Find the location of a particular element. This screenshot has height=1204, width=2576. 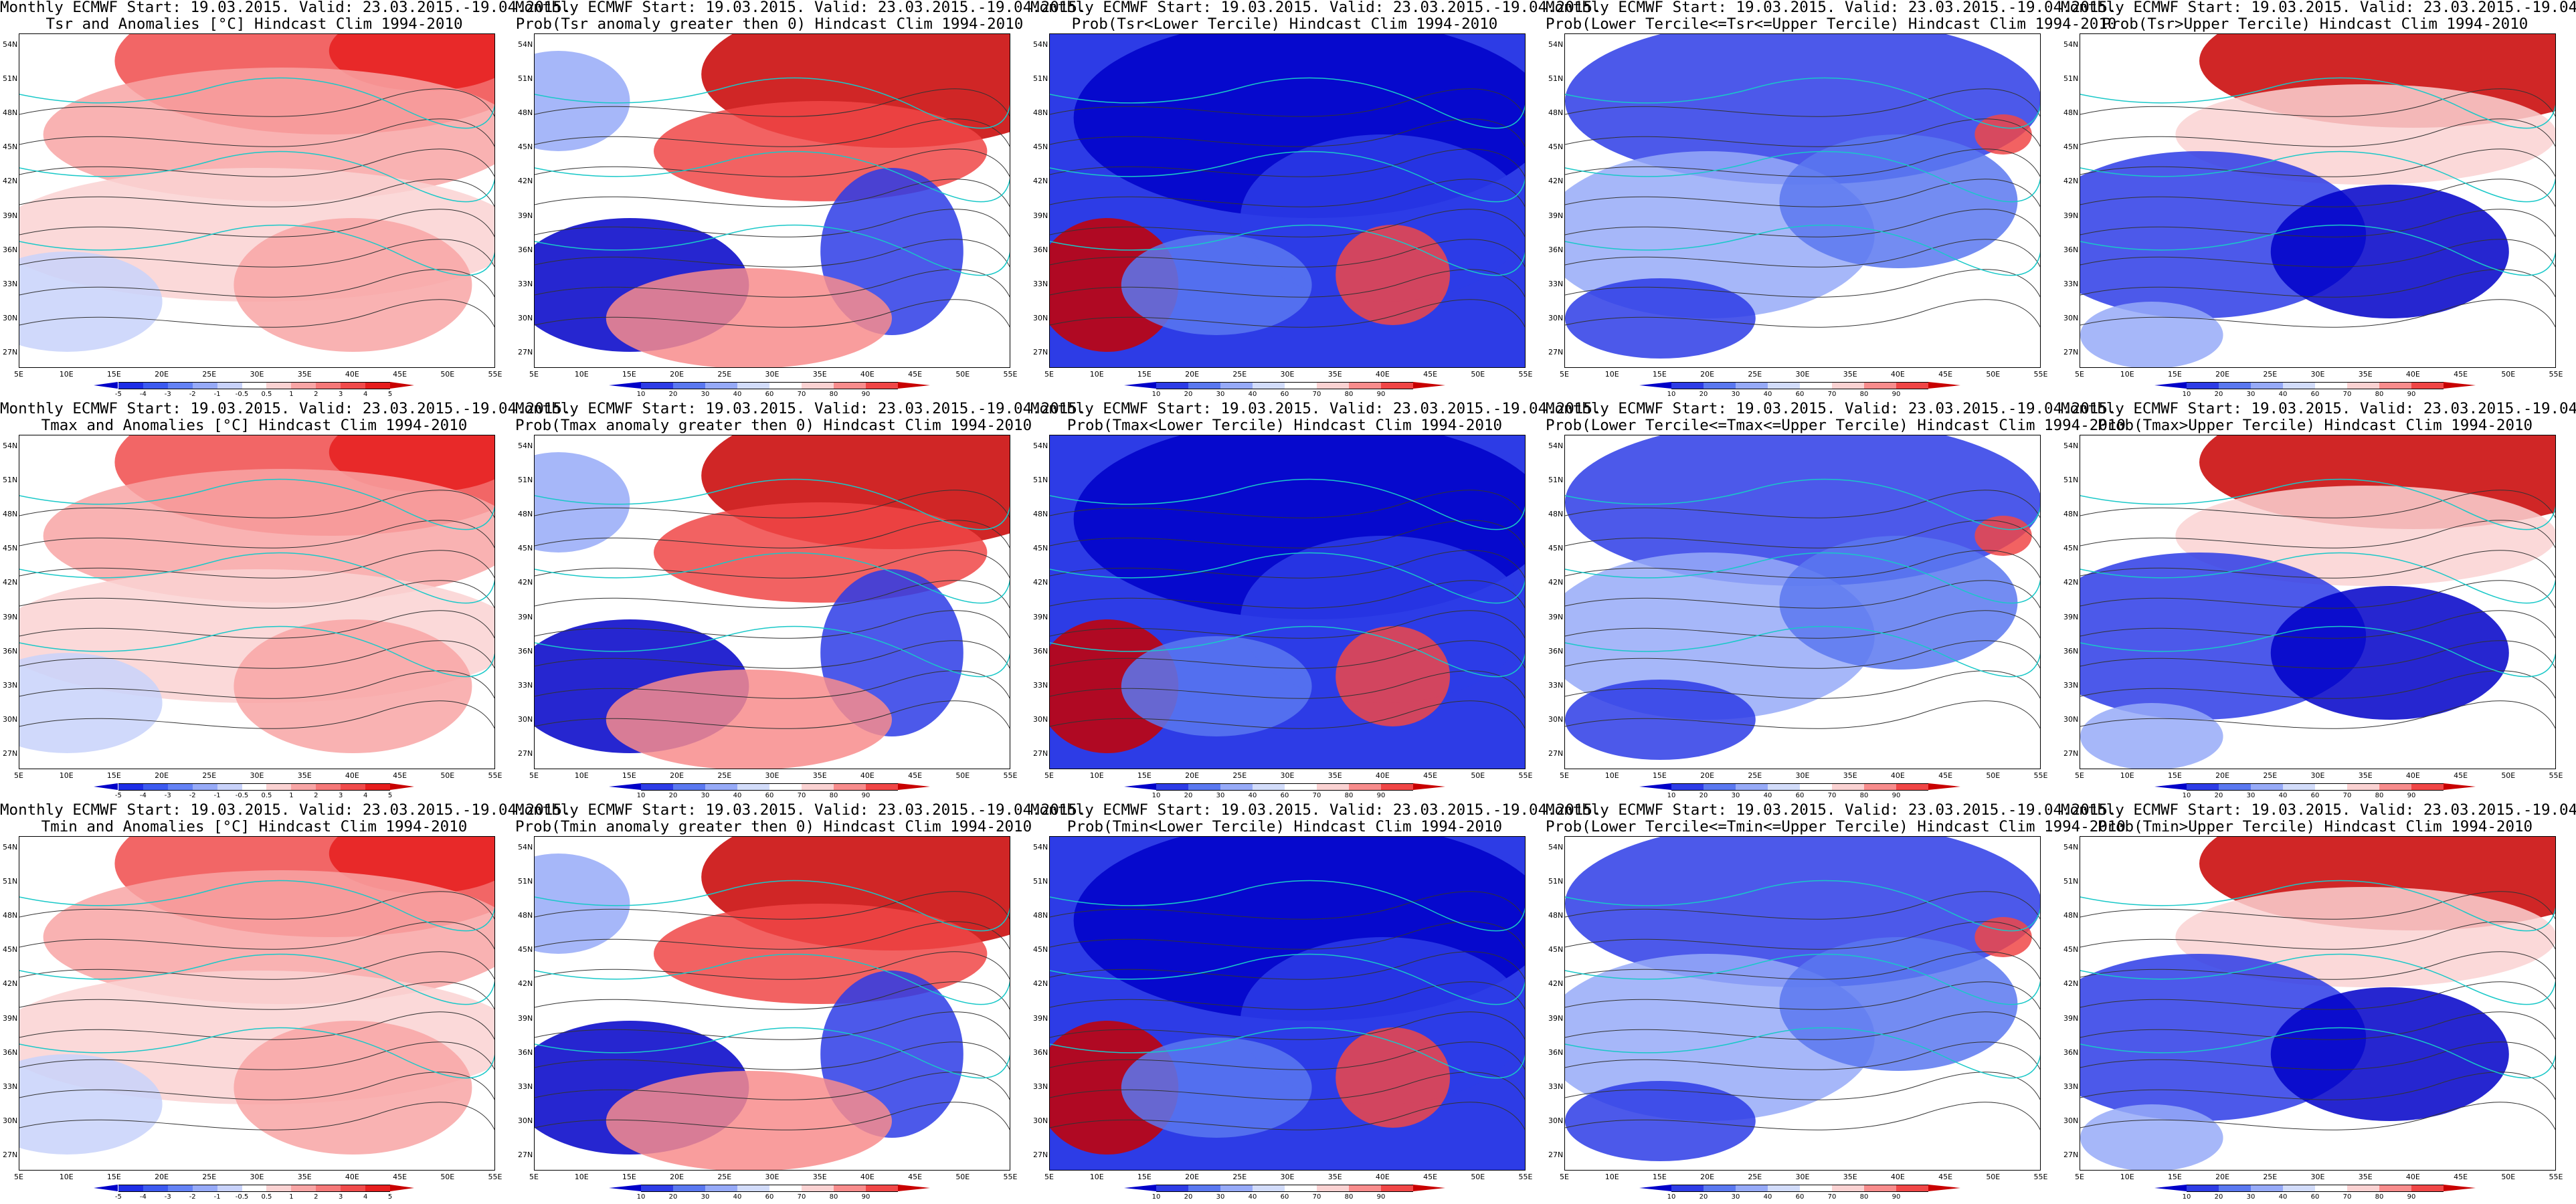

latitude-label: 36N is located at coordinates (10, 651).